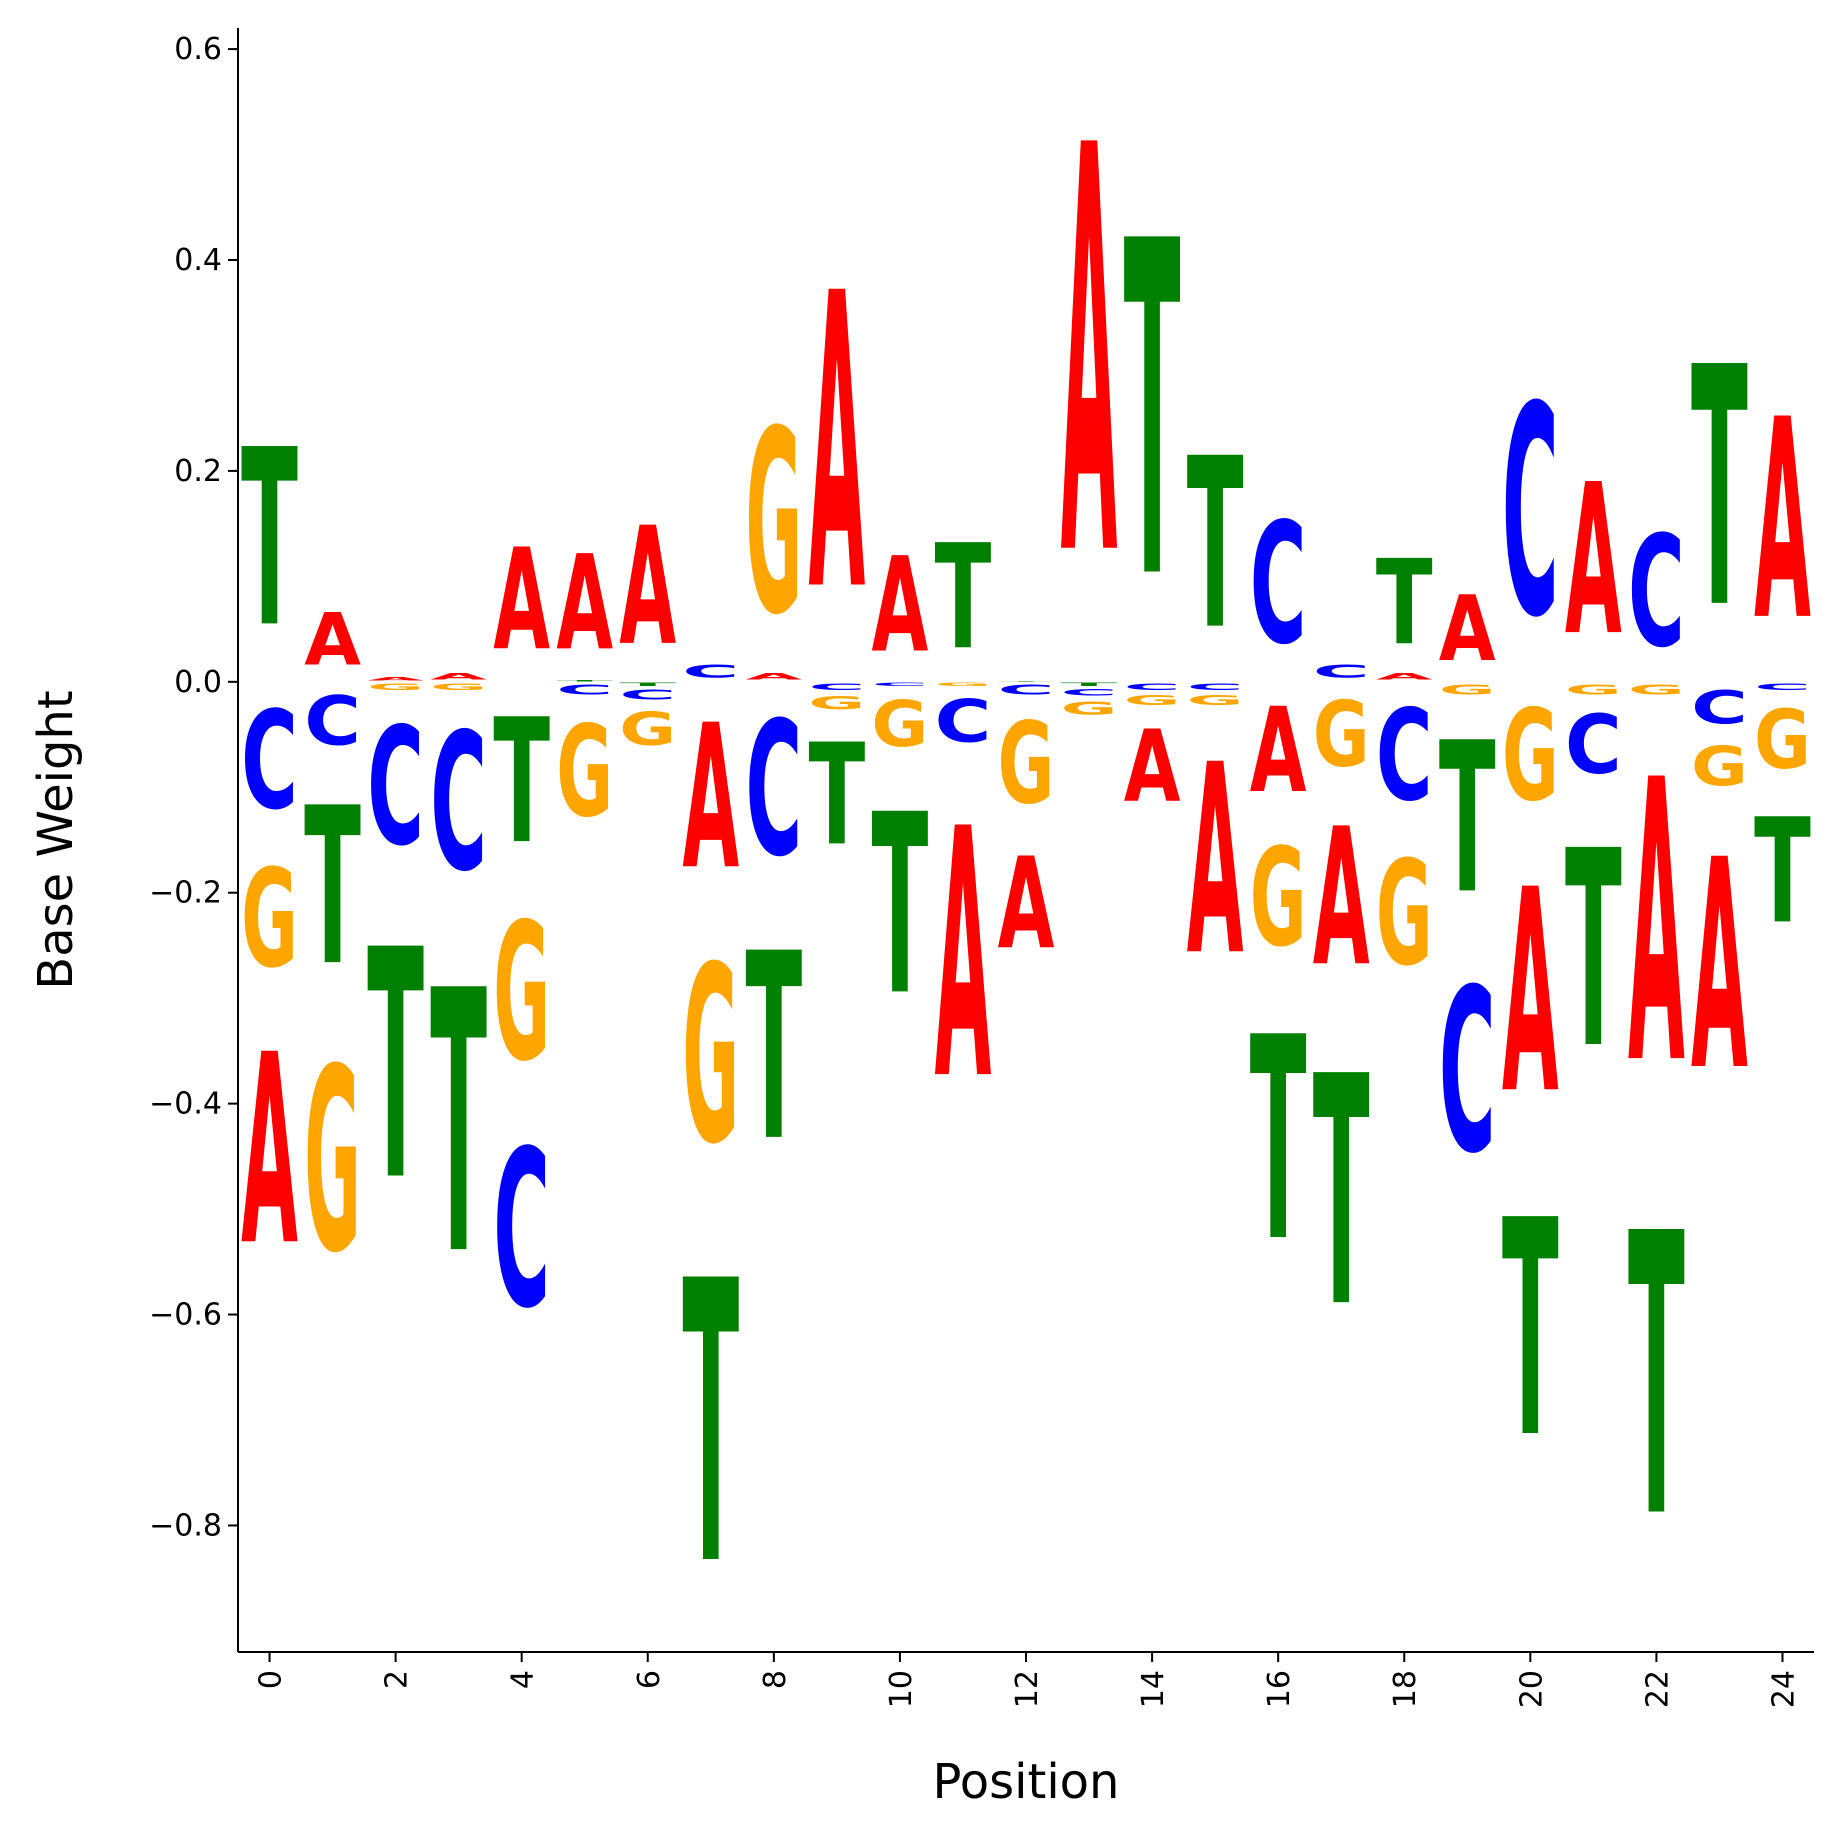 This screenshot has height=1834, width=1834. What do you see at coordinates (1026, 904) in the screenshot?
I see `logo-letter-a-pos-12: A` at bounding box center [1026, 904].